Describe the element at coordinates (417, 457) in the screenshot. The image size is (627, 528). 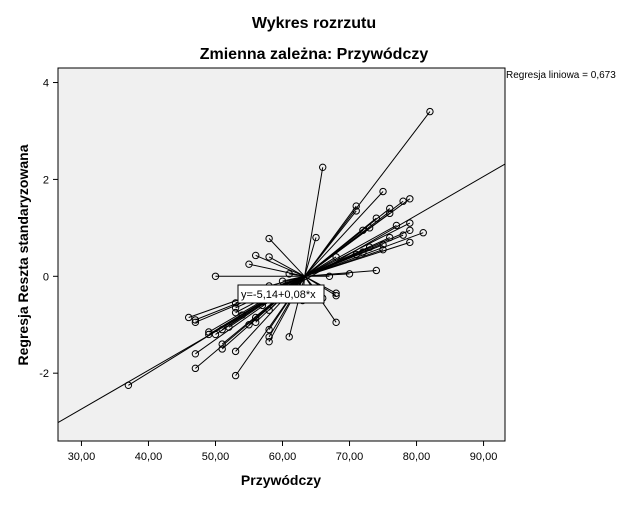
I see `x-tick-label: 80,00` at that location.